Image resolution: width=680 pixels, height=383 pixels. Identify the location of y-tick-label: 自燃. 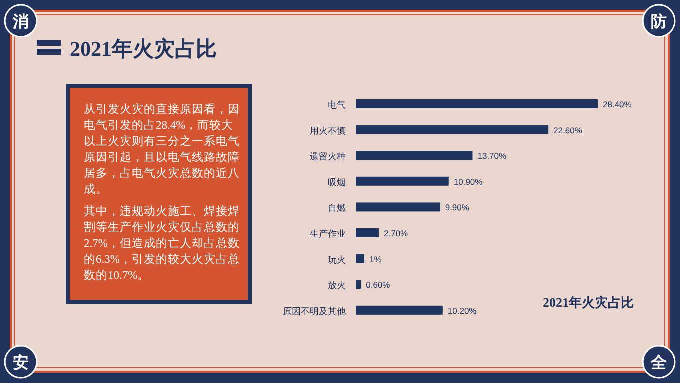
(337, 208).